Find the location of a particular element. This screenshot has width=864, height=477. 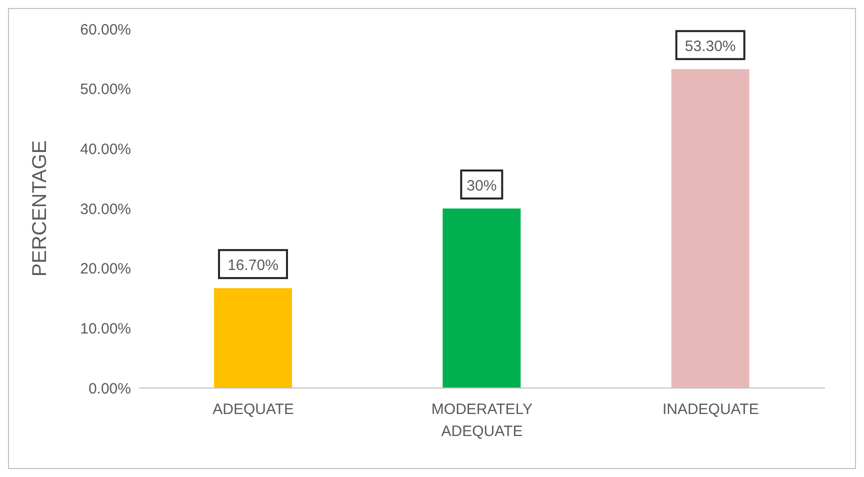

y-tick-label: 40.00% is located at coordinates (105, 149).